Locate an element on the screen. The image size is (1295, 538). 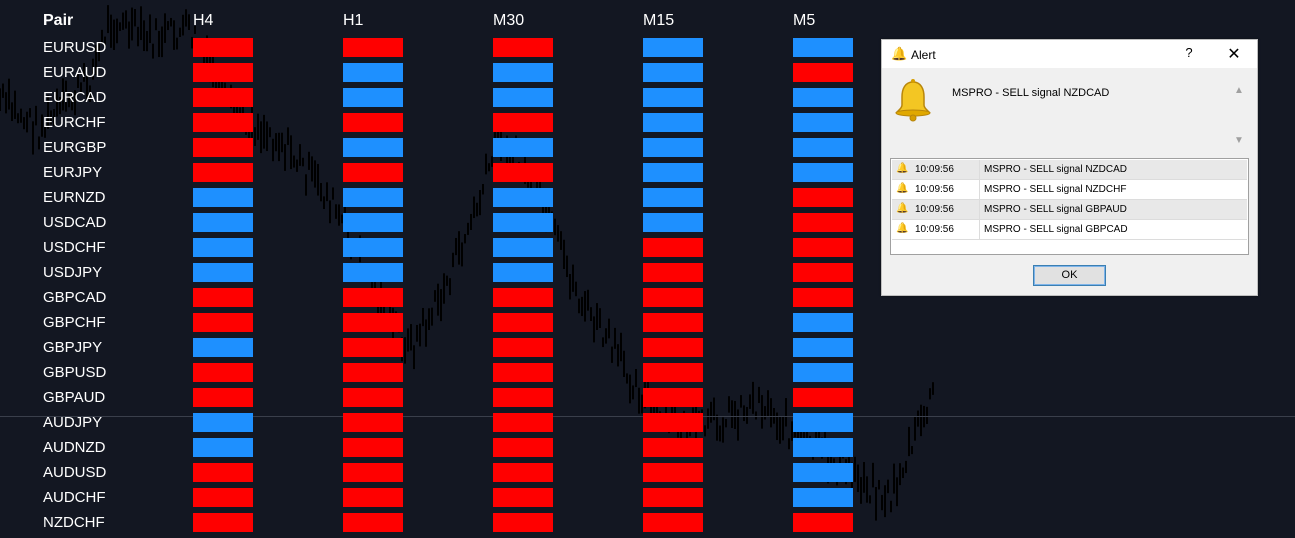
list-item: 🔔 10:09:56 MSPRO - SELL signal NZDCAD is located at coordinates (1069, 170).